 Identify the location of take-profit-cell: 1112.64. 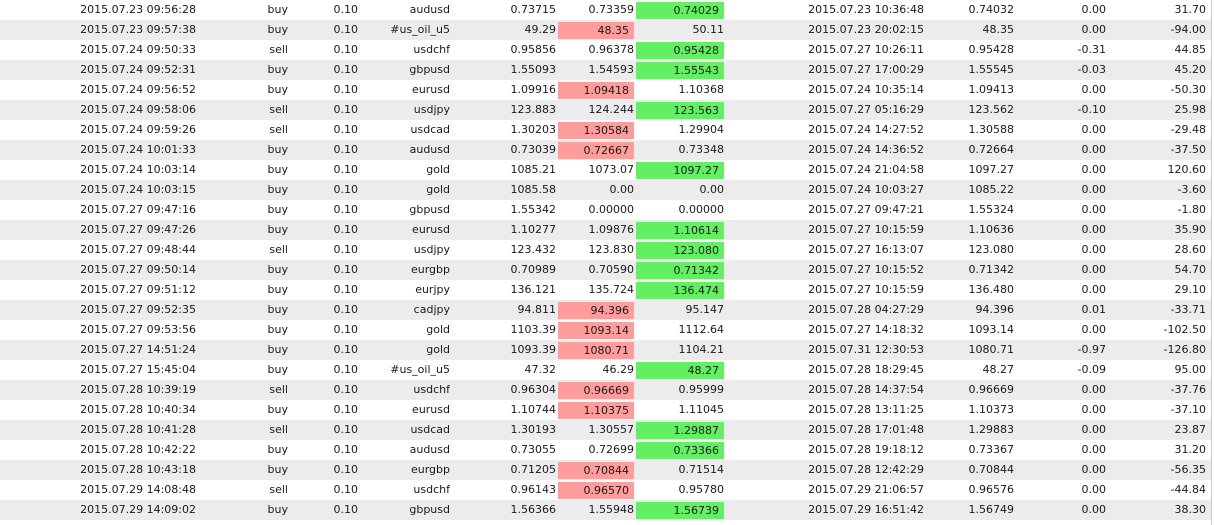
(701, 329).